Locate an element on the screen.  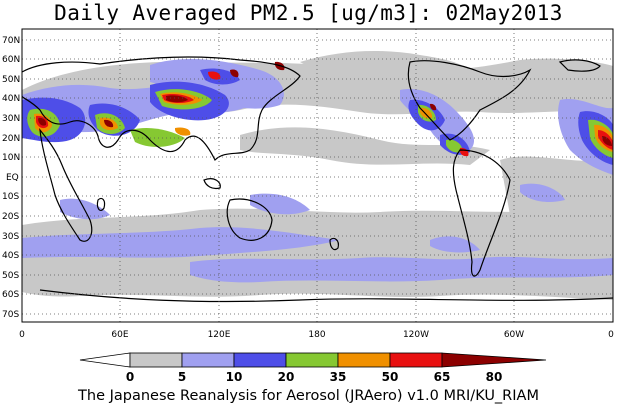
lat-label: EQ is located at coordinates (12, 178).